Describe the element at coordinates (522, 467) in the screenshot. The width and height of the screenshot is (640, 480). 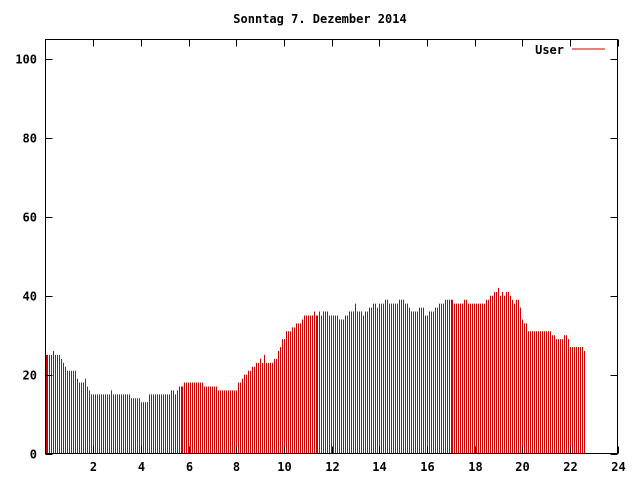
I see `x-tick-label: 20` at that location.